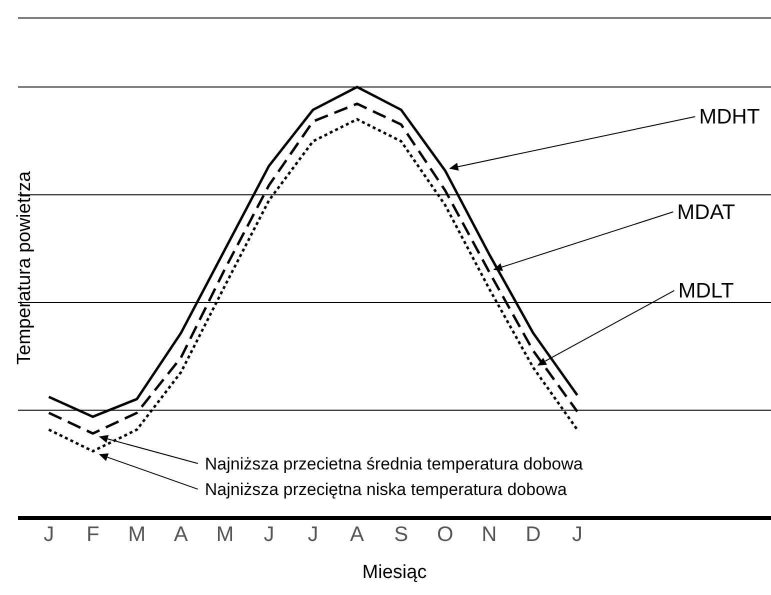  I want to click on x-tick-label: D, so click(533, 534).